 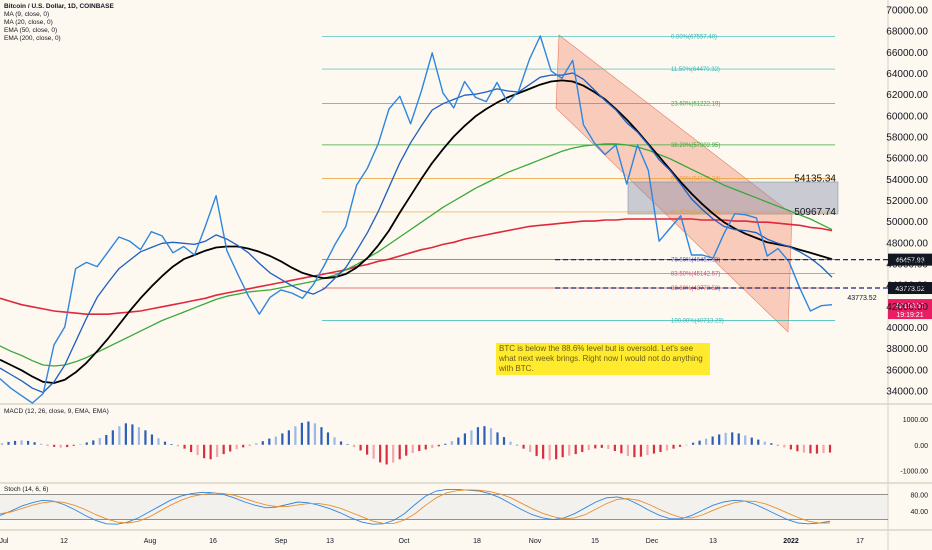 I want to click on macd-legend: MACD (12, 26, close, 9, EMA, EMA), so click(x=56, y=411).